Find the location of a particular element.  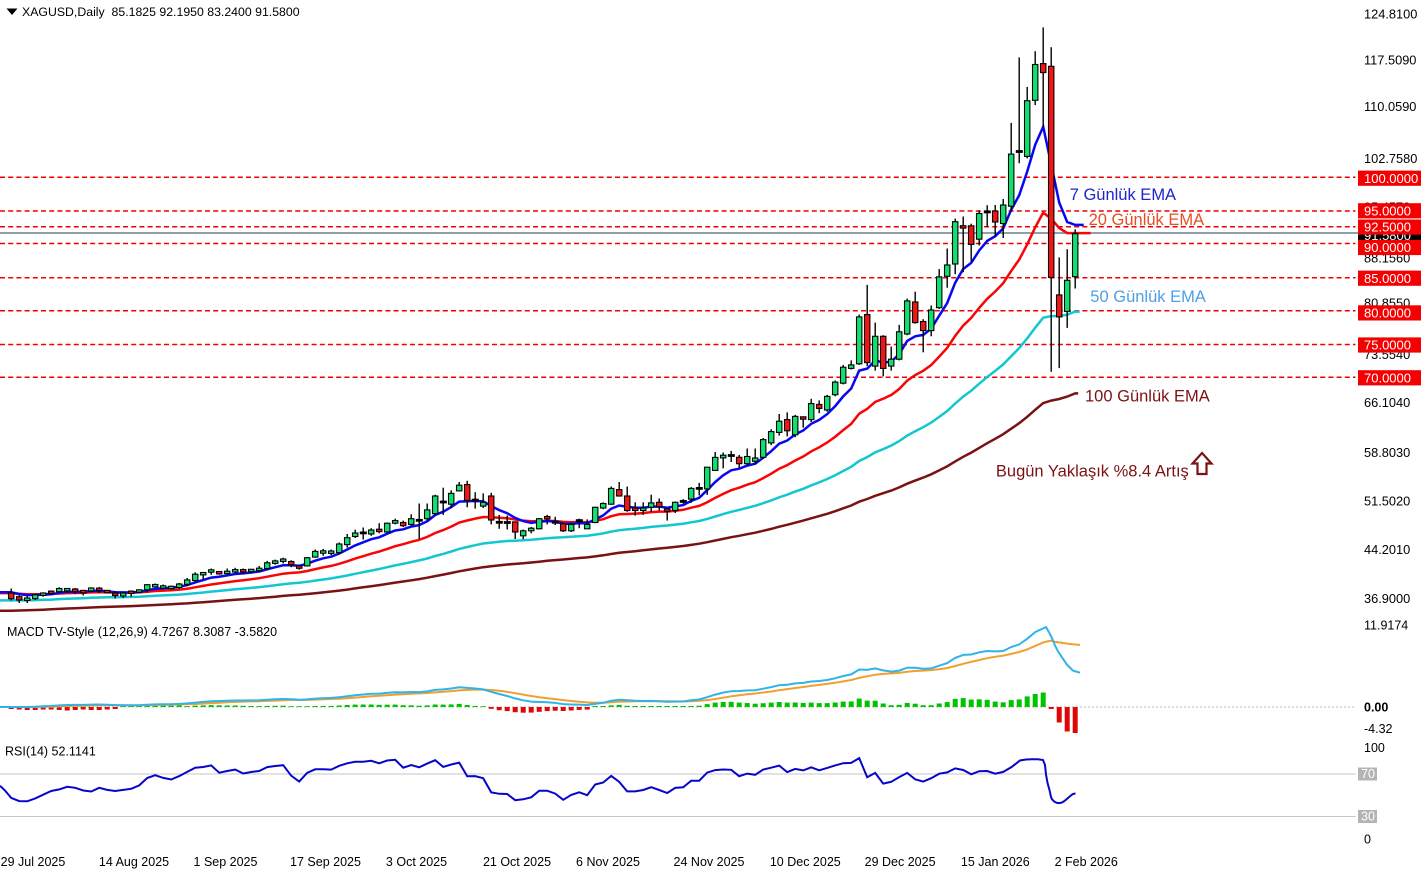

svg-text: 70 is located at coordinates (1368, 774).